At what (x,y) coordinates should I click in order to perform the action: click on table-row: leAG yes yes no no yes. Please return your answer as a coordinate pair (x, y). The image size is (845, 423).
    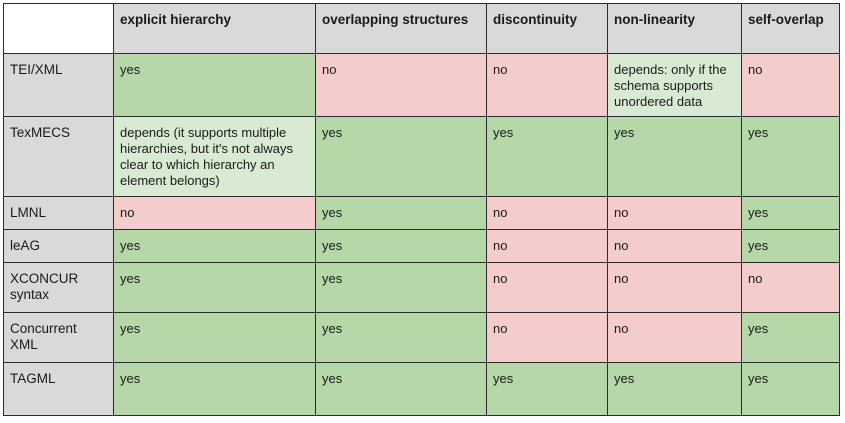
    Looking at the image, I should click on (421, 246).